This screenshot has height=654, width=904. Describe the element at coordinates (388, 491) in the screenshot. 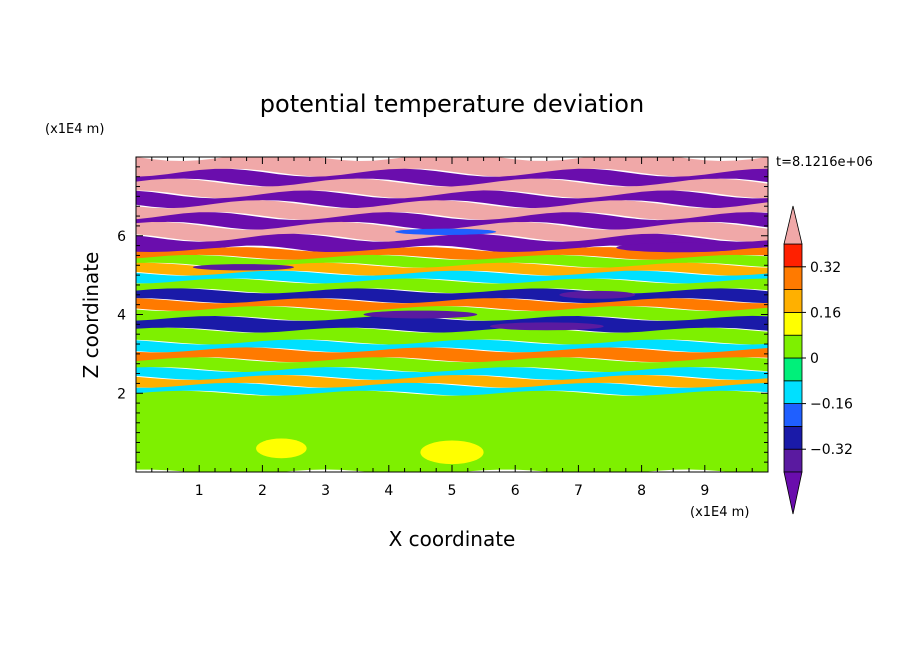

I see `x-tick-label: 4` at that location.